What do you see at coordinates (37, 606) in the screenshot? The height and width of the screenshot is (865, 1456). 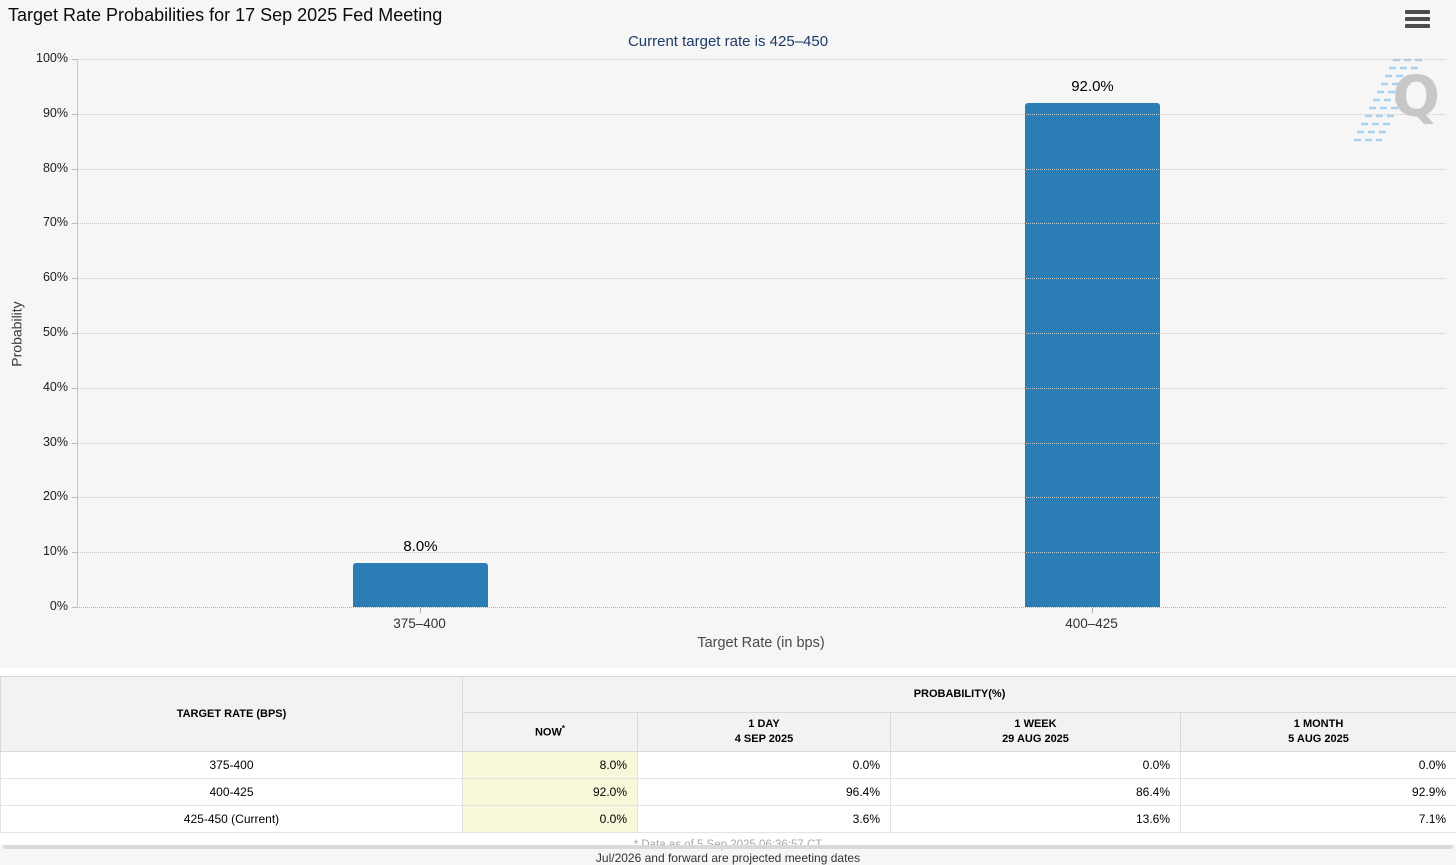 I see `y-tick-label: 0%` at bounding box center [37, 606].